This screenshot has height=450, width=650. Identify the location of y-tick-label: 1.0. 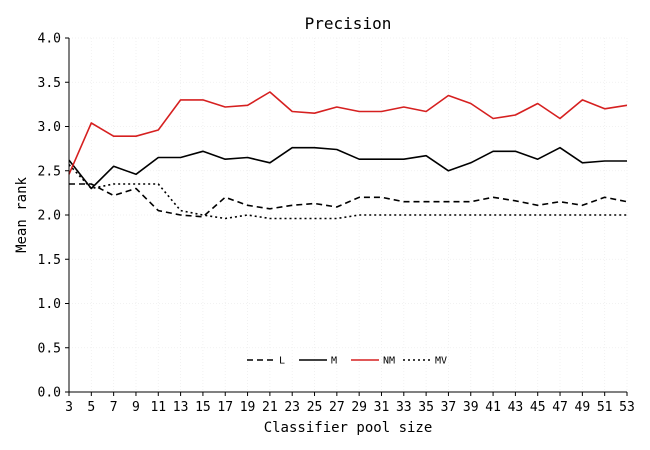
(49, 304).